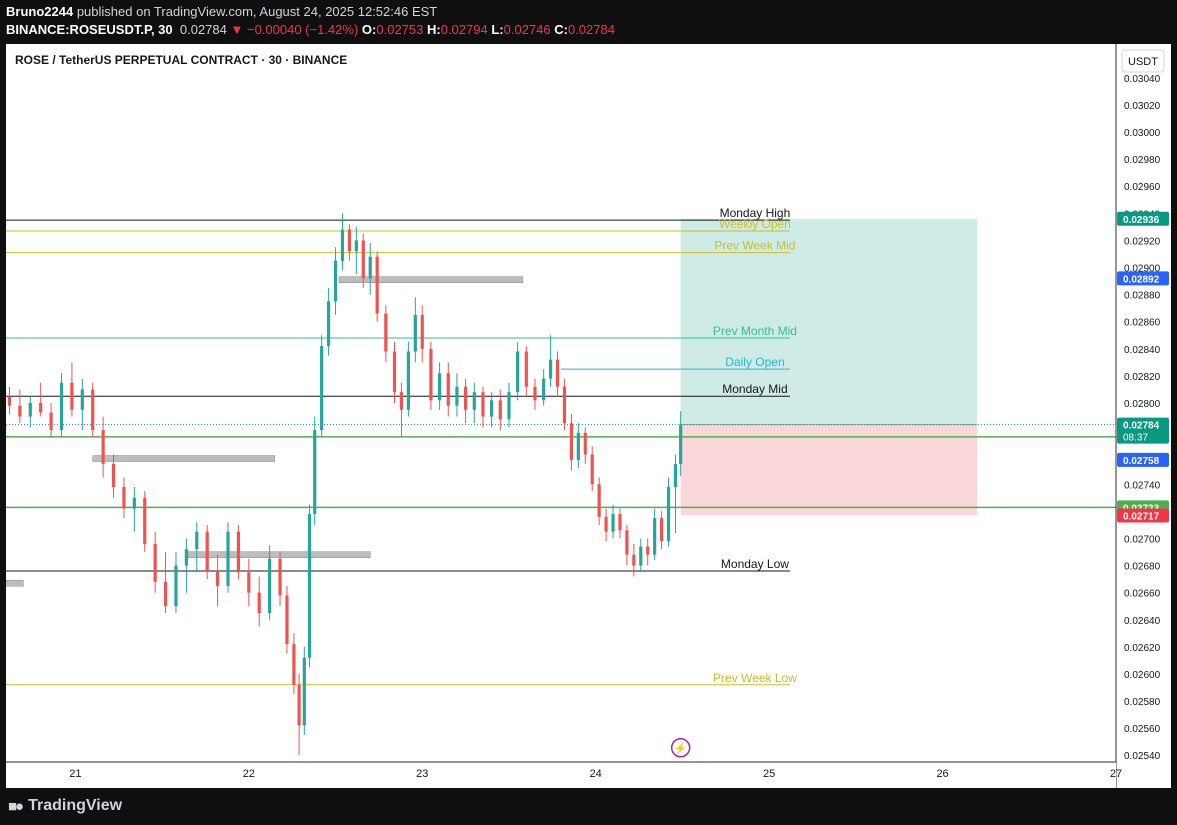  I want to click on y-tick-label: 0.03020, so click(1142, 106).